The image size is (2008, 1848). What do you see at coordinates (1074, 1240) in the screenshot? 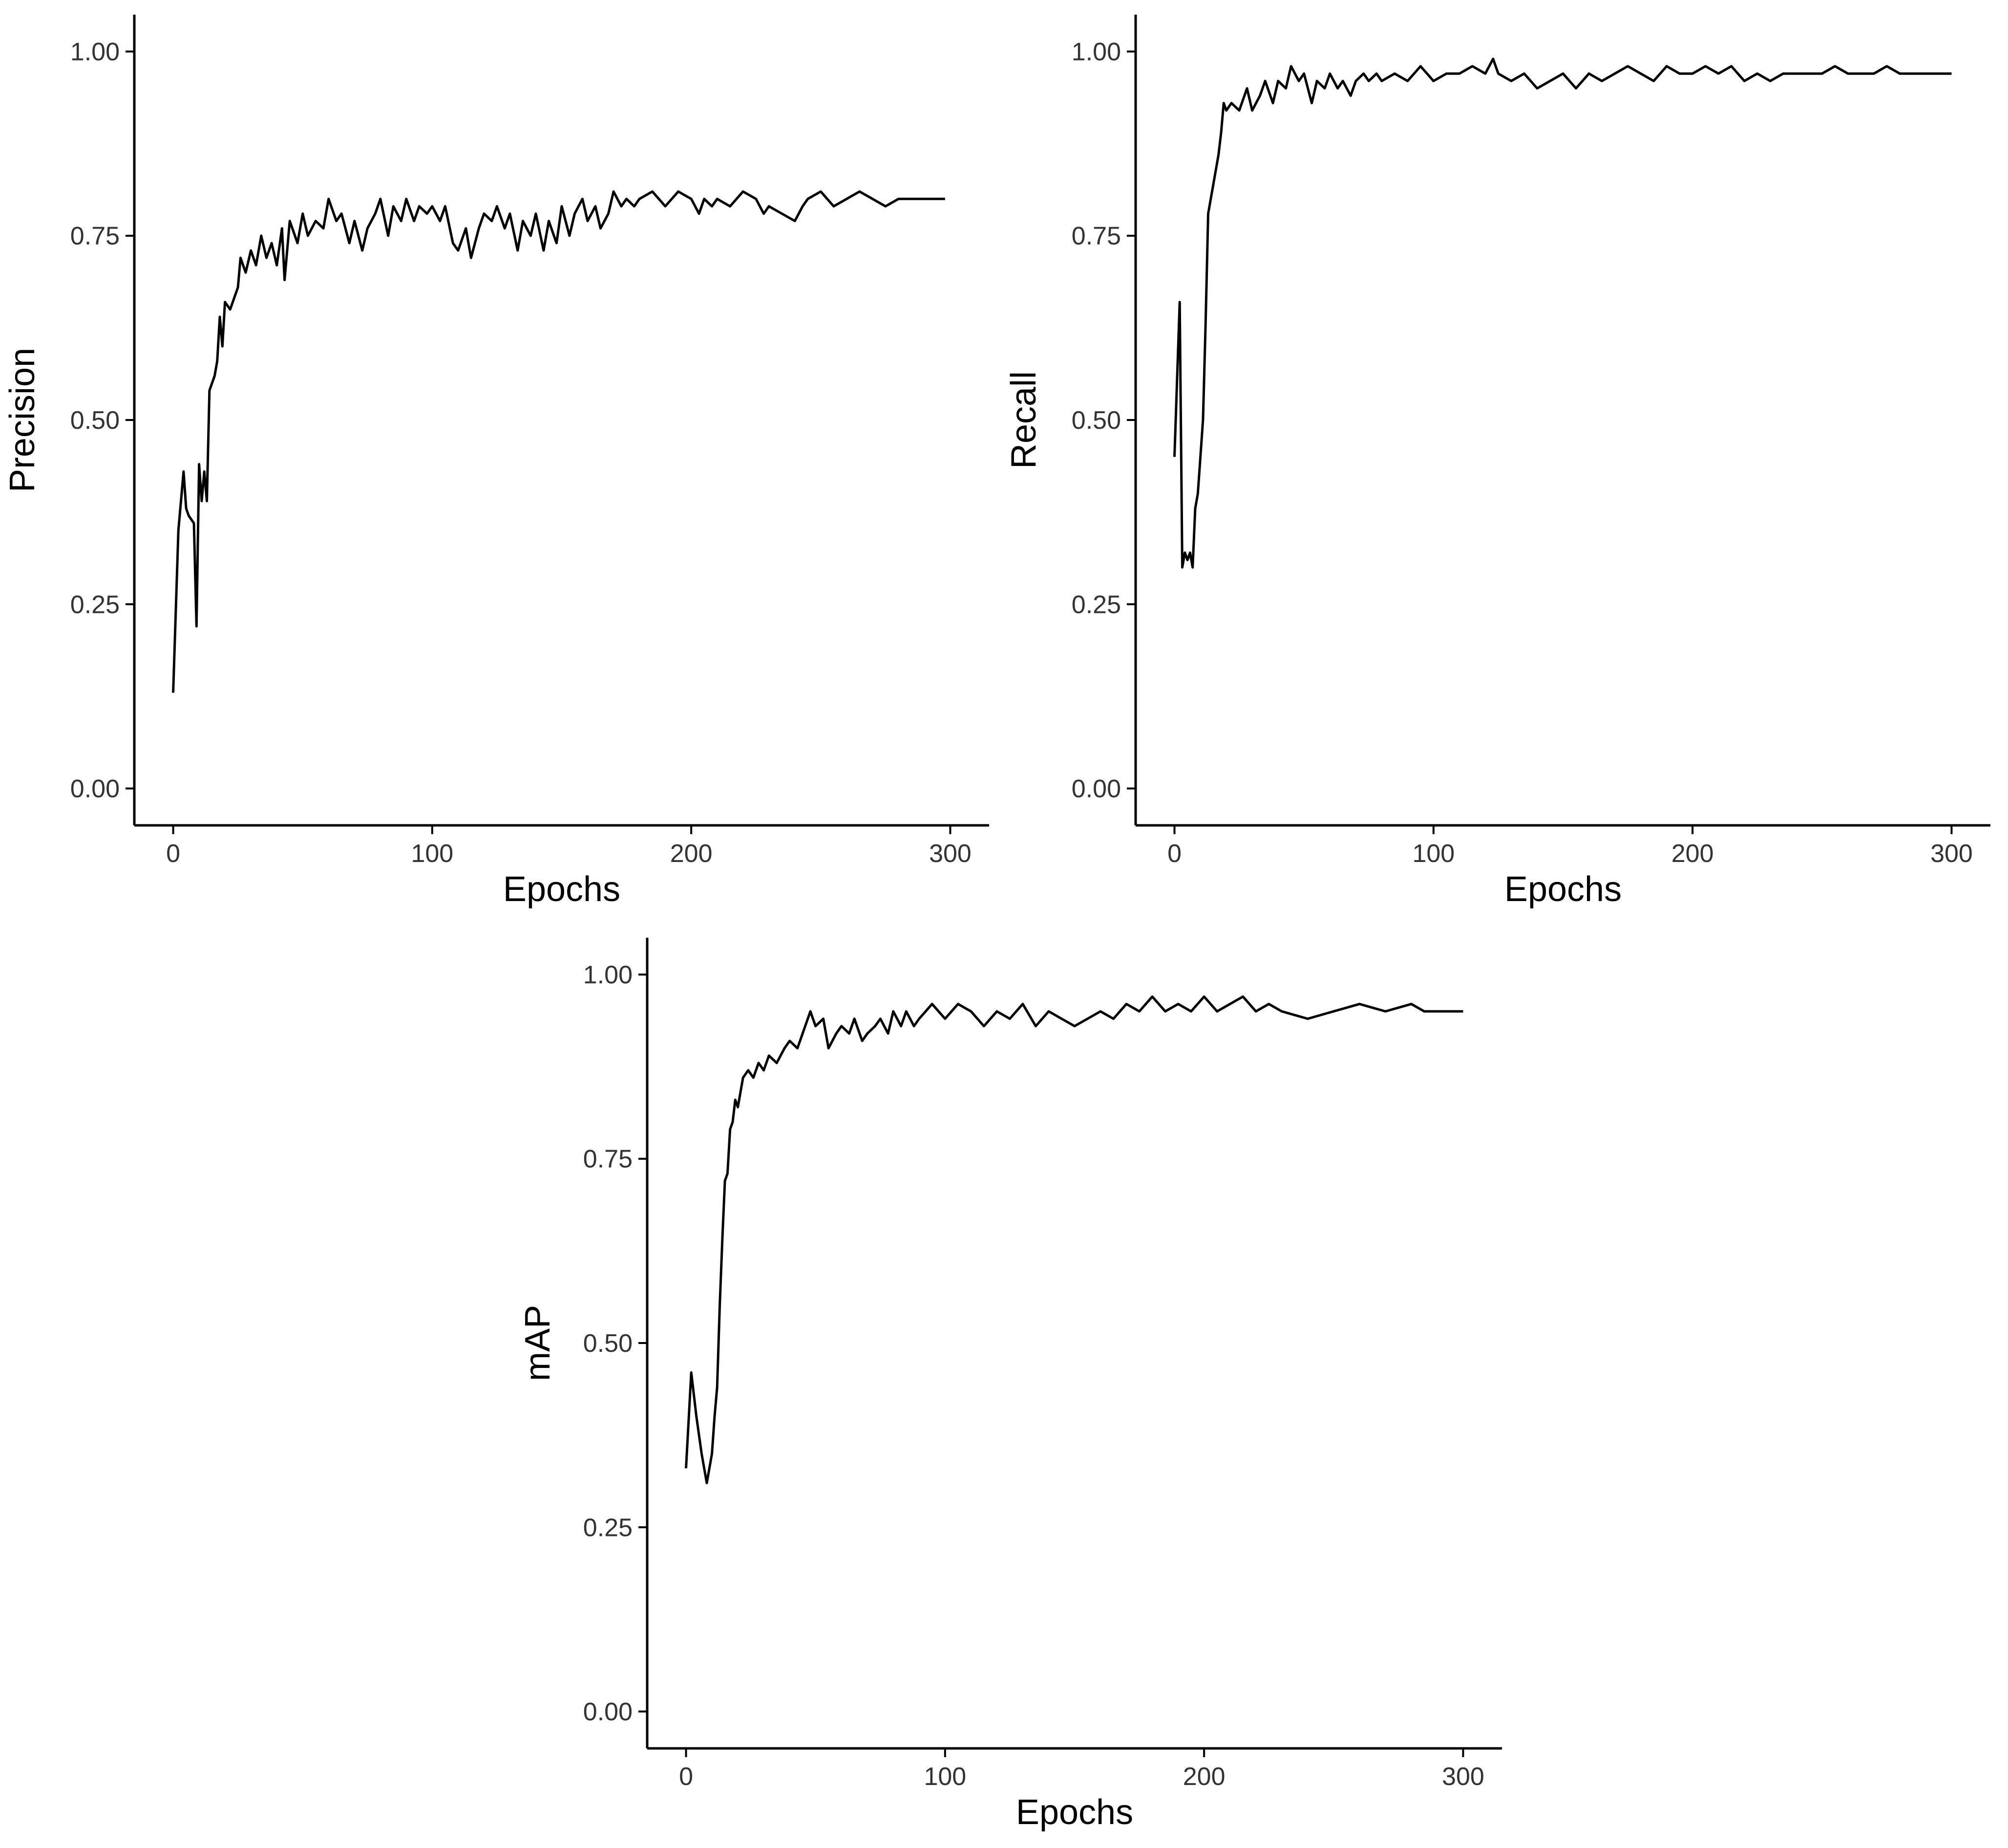
I see `map-series-line` at bounding box center [1074, 1240].